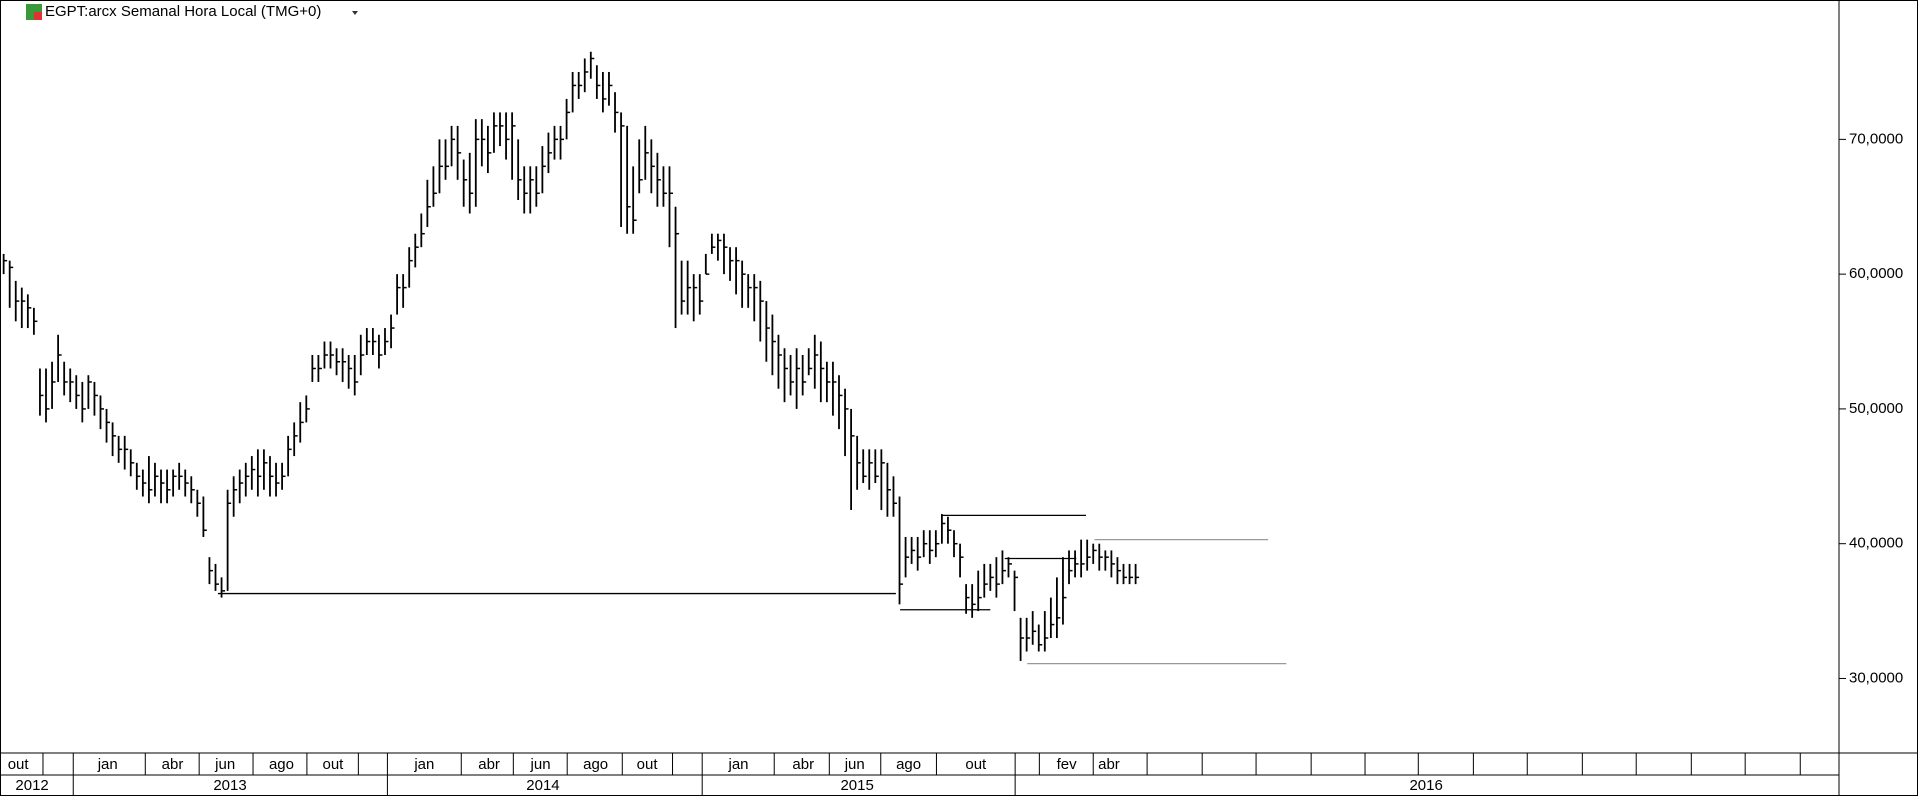  What do you see at coordinates (31, 785) in the screenshot?
I see `year-label: 2012` at bounding box center [31, 785].